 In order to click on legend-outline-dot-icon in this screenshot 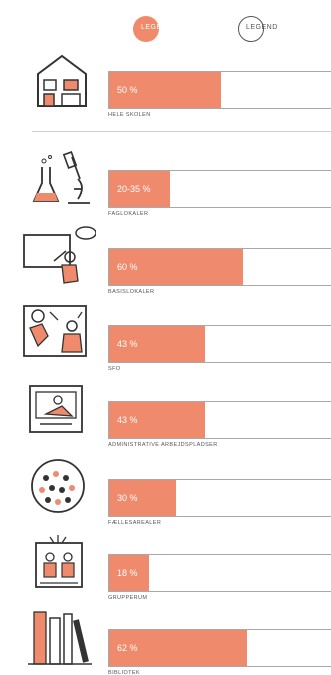, I will do `click(251, 29)`.